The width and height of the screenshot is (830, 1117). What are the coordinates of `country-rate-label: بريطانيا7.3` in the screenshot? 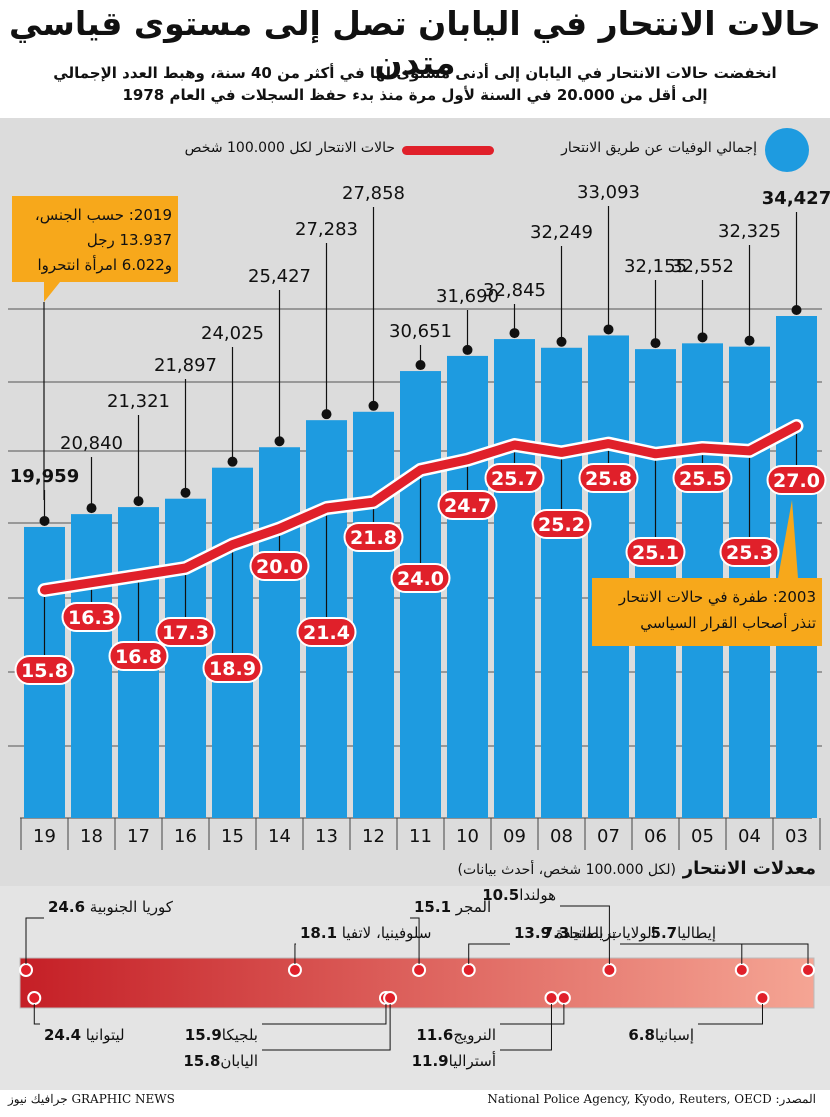 It's located at (579, 933).